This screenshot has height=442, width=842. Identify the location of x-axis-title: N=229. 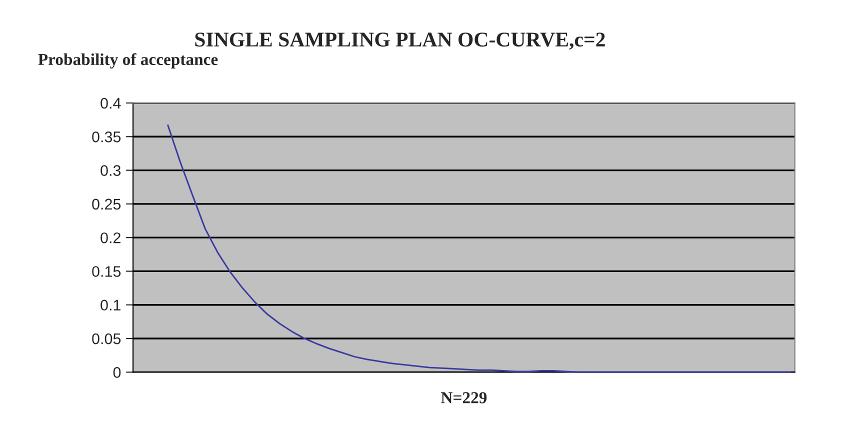
(463, 398).